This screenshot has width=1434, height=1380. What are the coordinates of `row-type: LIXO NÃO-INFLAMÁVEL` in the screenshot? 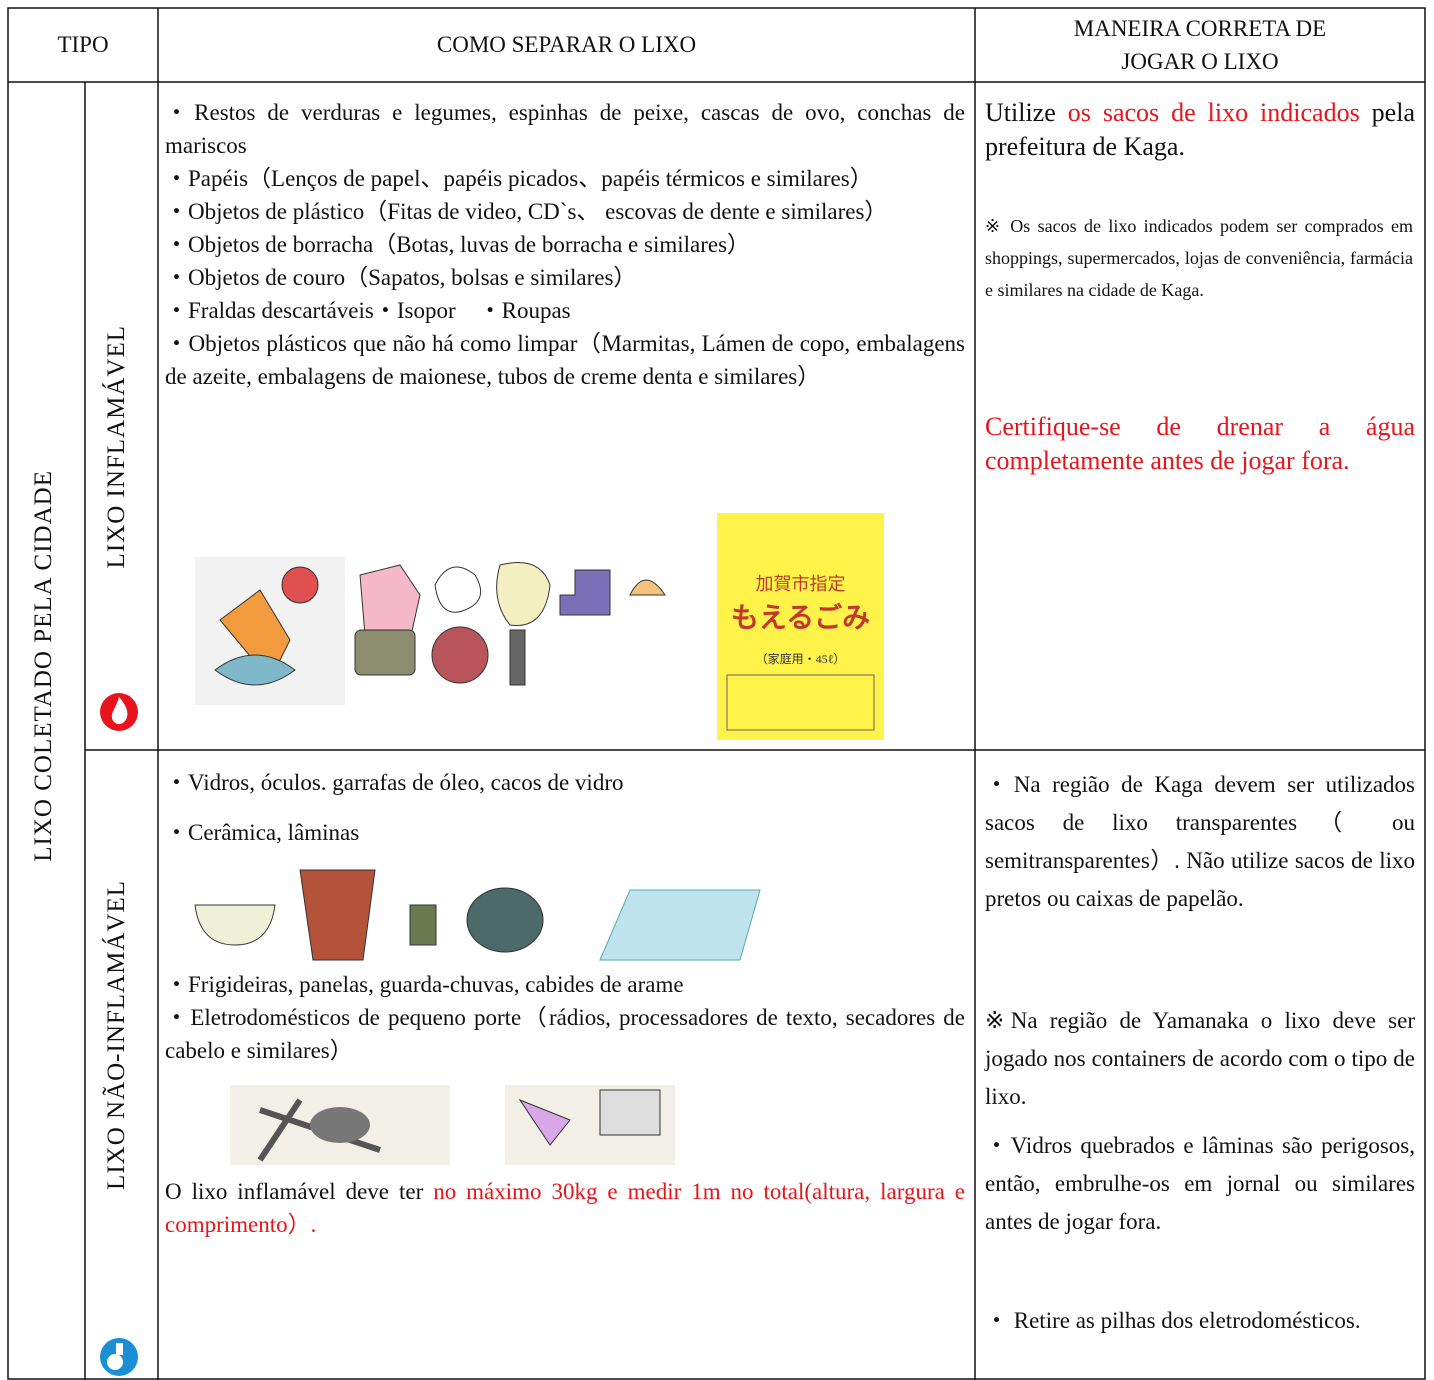 It's located at (116, 1035).